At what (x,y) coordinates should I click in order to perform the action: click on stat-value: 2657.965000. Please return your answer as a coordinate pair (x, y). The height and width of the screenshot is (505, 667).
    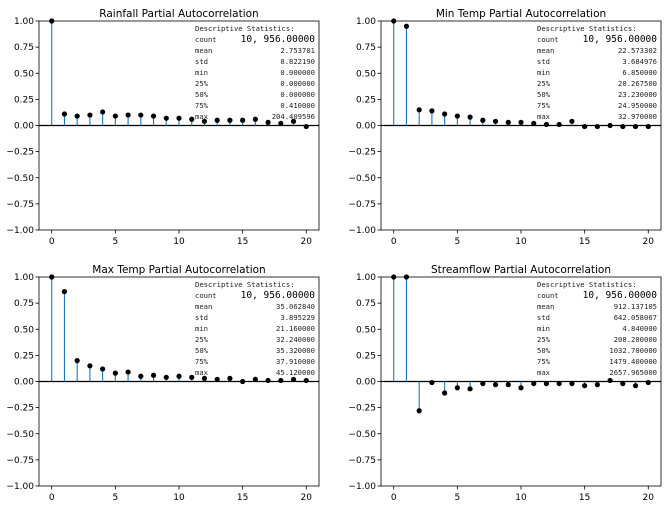
    Looking at the image, I should click on (633, 372).